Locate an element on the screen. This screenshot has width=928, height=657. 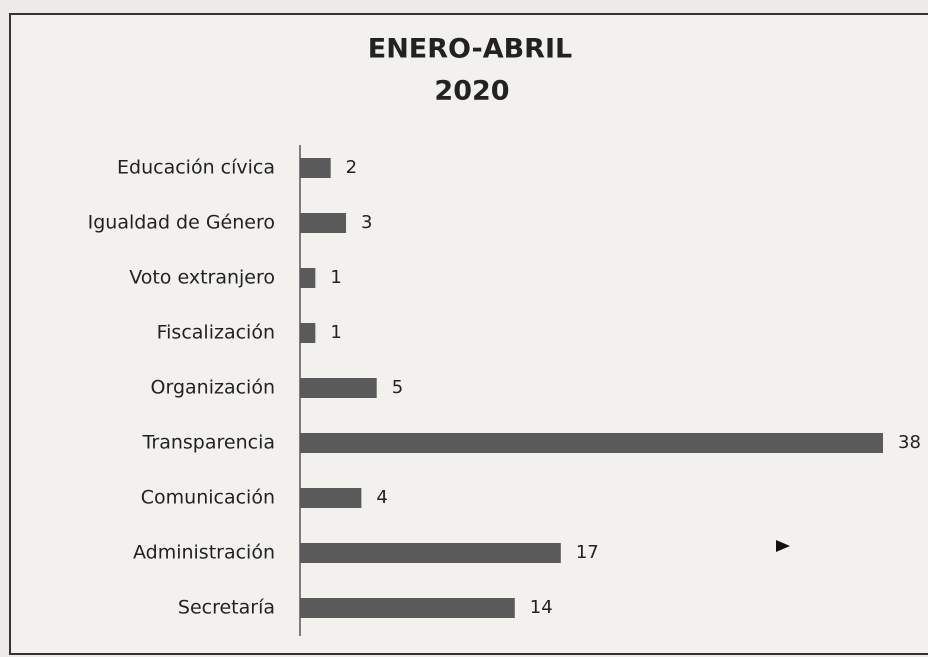
y-tick-label: Fiscalización is located at coordinates (216, 333).